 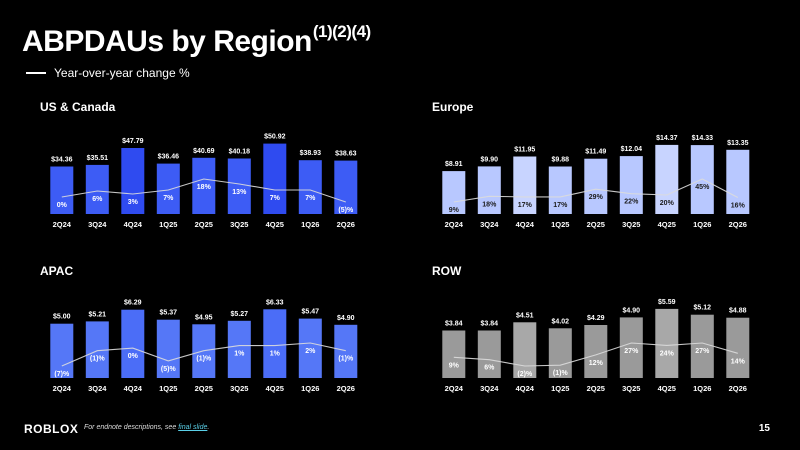 I want to click on bar-value-label: $47.79, so click(x=133, y=141).